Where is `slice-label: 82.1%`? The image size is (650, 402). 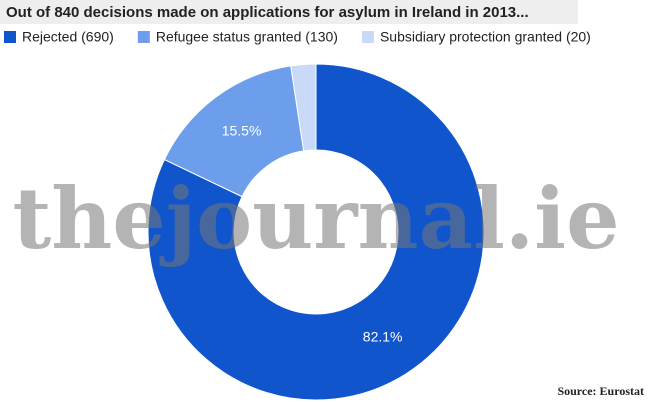
slice-label: 82.1% is located at coordinates (383, 336).